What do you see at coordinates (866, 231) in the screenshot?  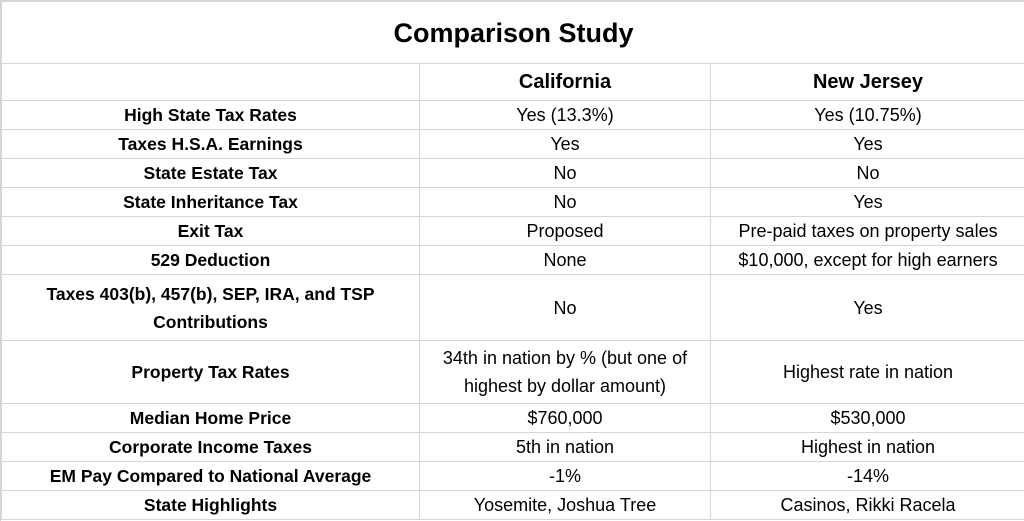 I see `new-jersey-cell: Pre-paid taxes on property sales` at bounding box center [866, 231].